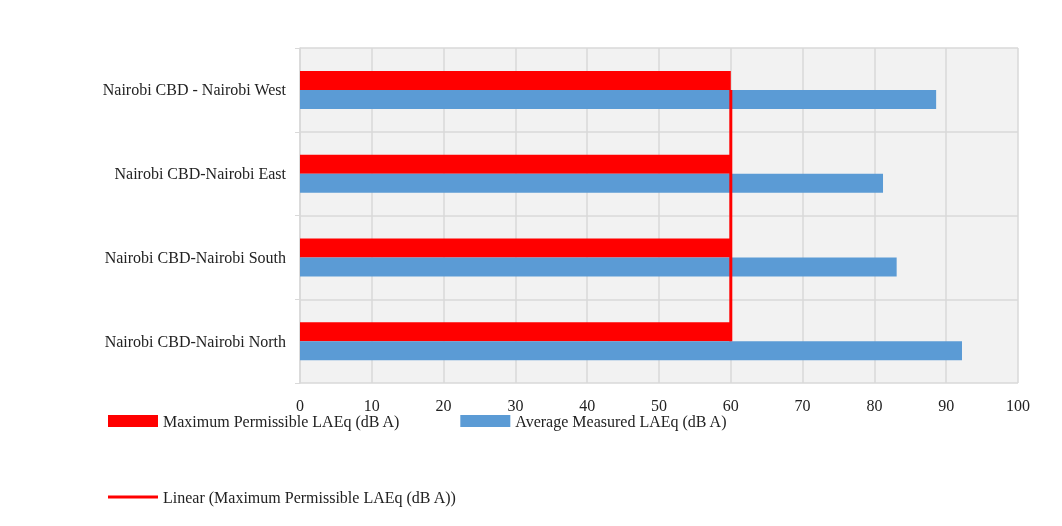 The image size is (1062, 526). Describe the element at coordinates (730, 405) in the screenshot. I see `x-tick-label: 60` at that location.